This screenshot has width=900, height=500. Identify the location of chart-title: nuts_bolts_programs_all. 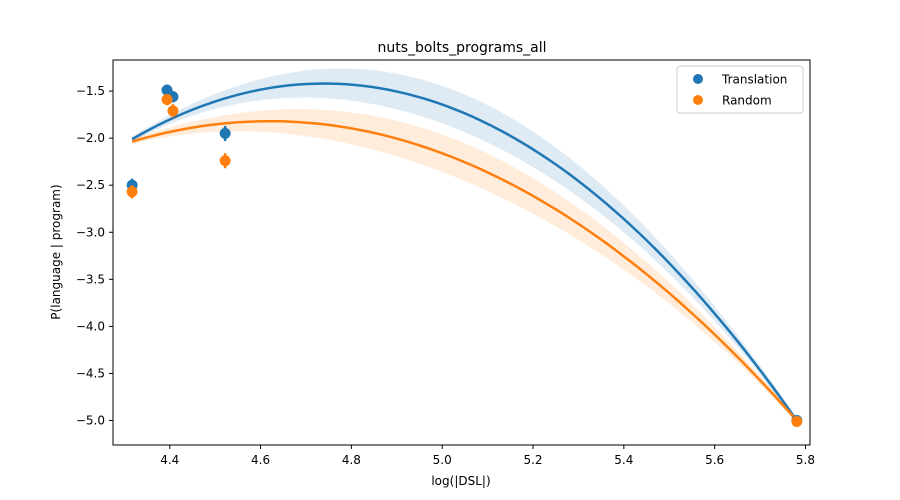
(461, 48).